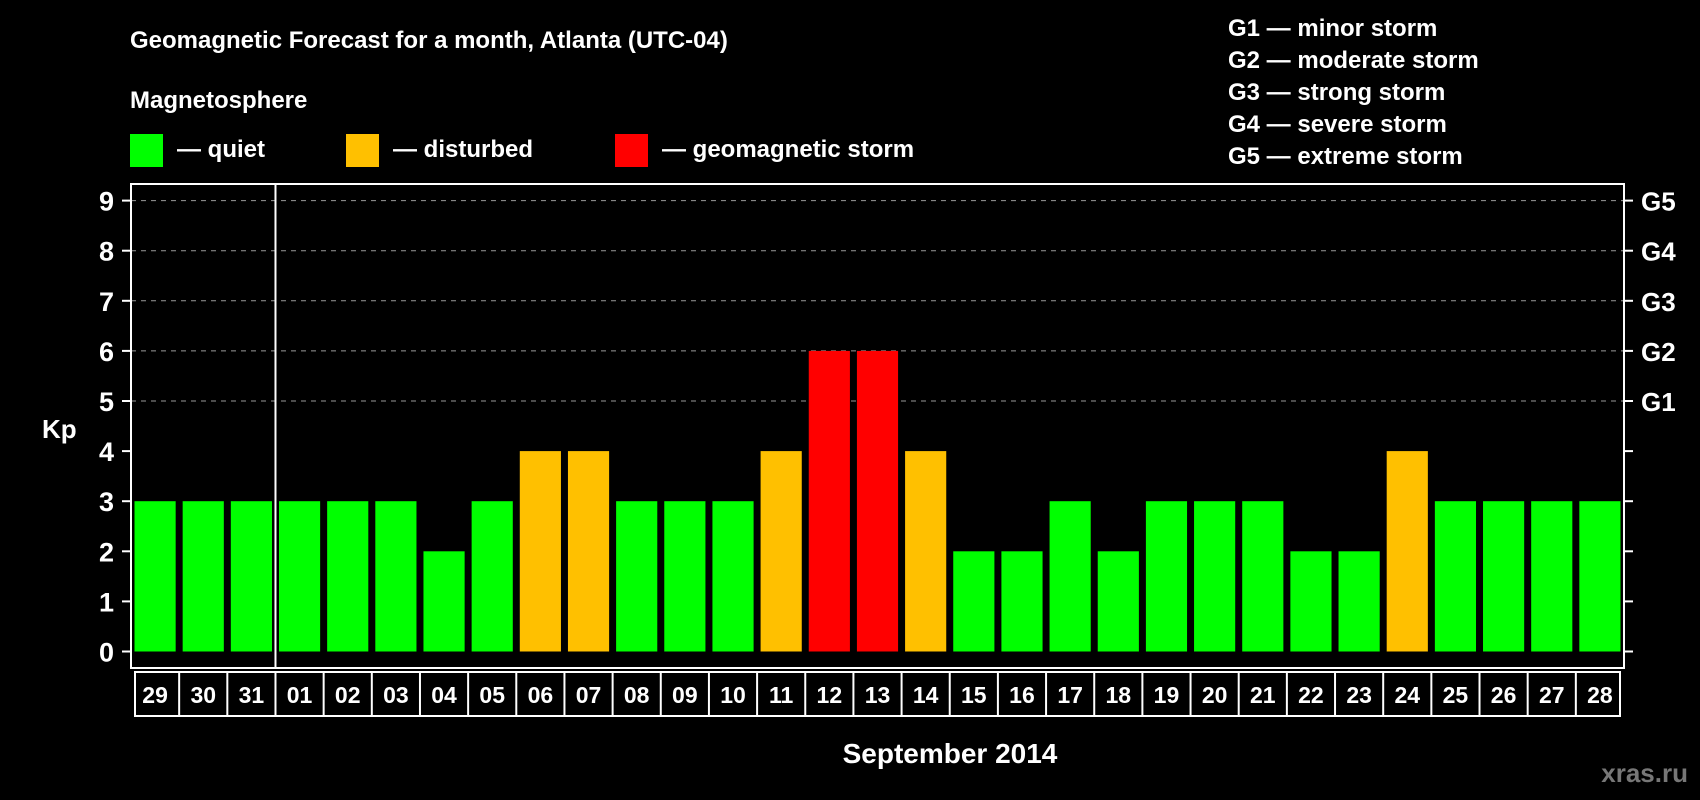 The width and height of the screenshot is (1700, 800). Describe the element at coordinates (830, 695) in the screenshot. I see `x-tick-label: 12` at that location.